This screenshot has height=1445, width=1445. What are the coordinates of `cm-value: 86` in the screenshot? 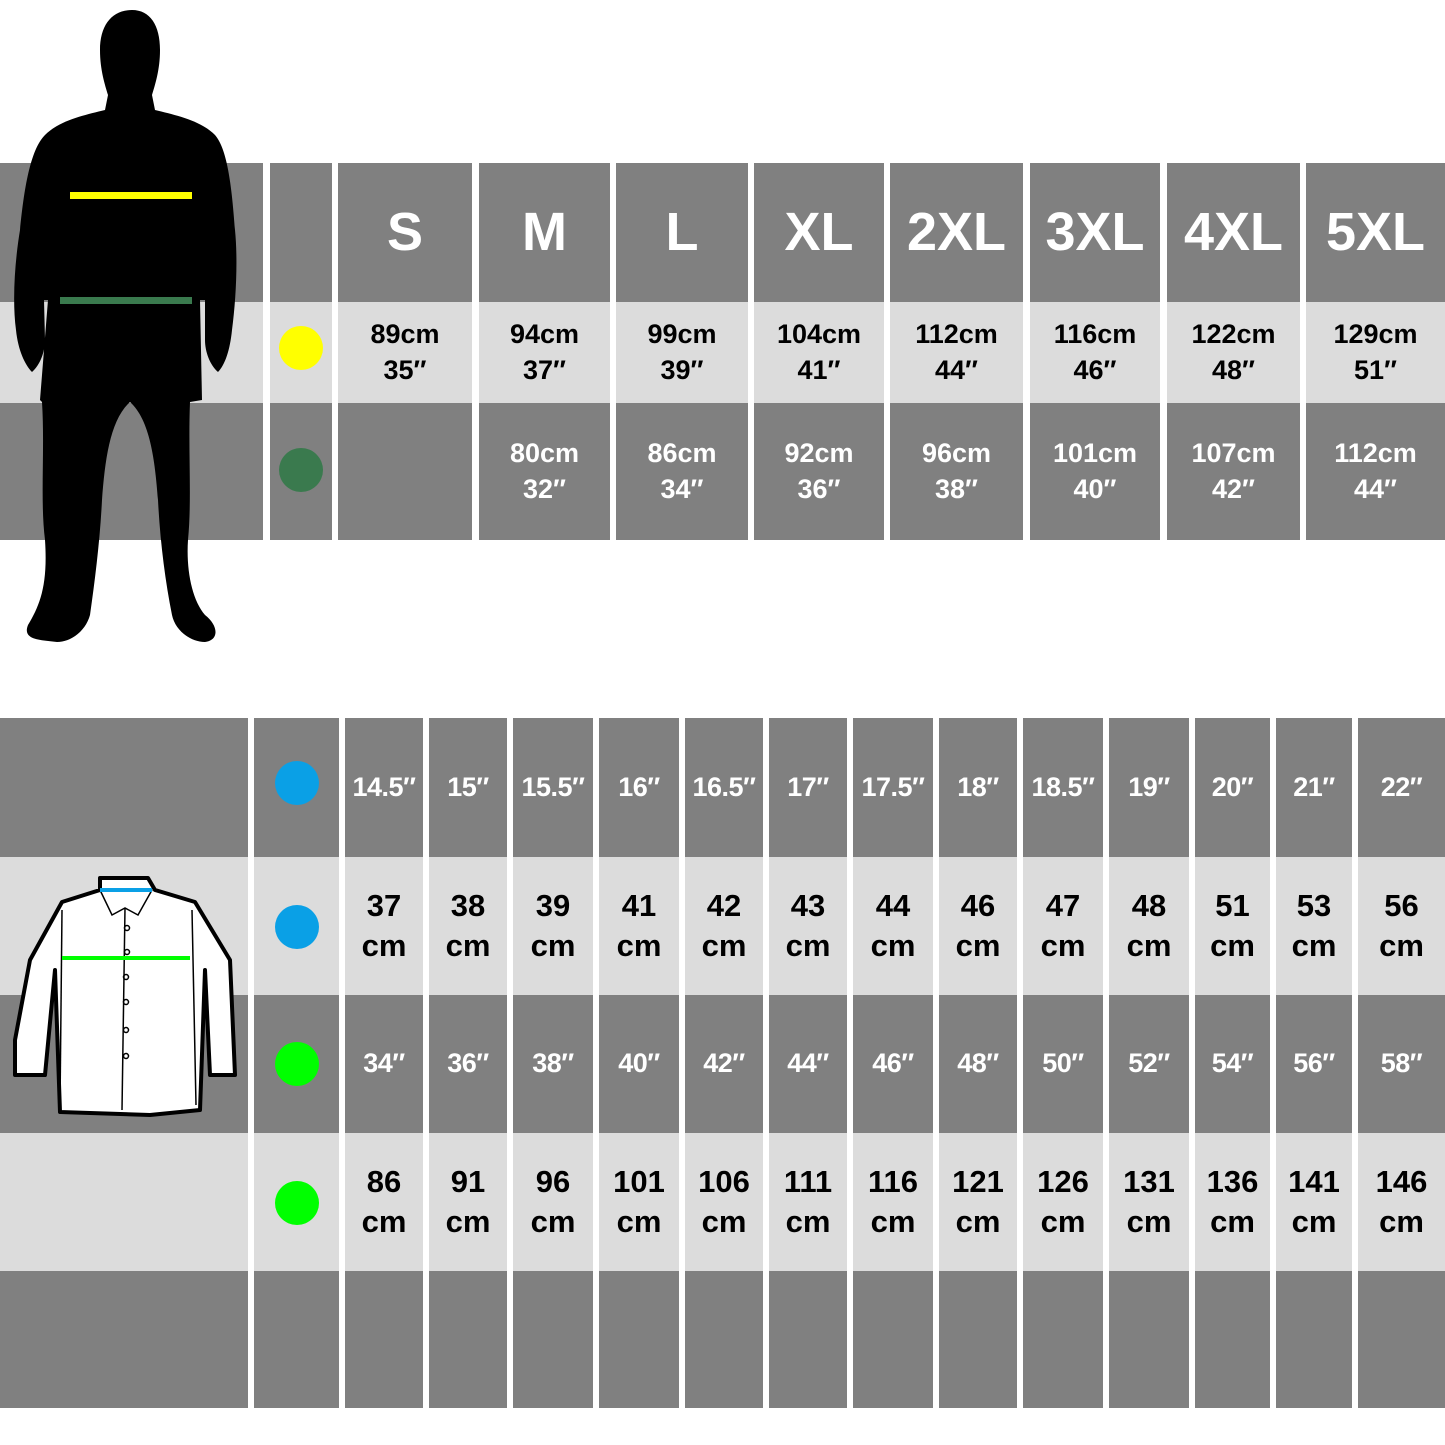 It's located at (384, 1182).